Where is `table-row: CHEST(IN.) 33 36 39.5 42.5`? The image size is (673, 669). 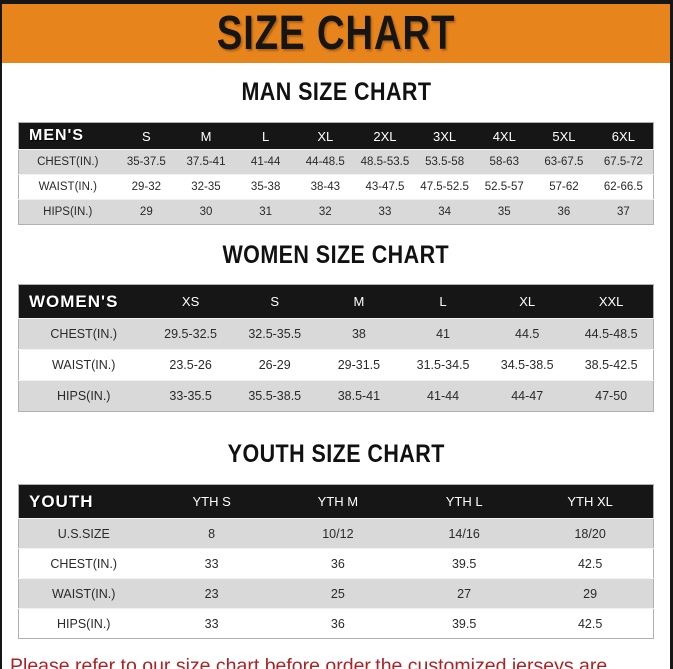
table-row: CHEST(IN.) 33 36 39.5 42.5 is located at coordinates (336, 563).